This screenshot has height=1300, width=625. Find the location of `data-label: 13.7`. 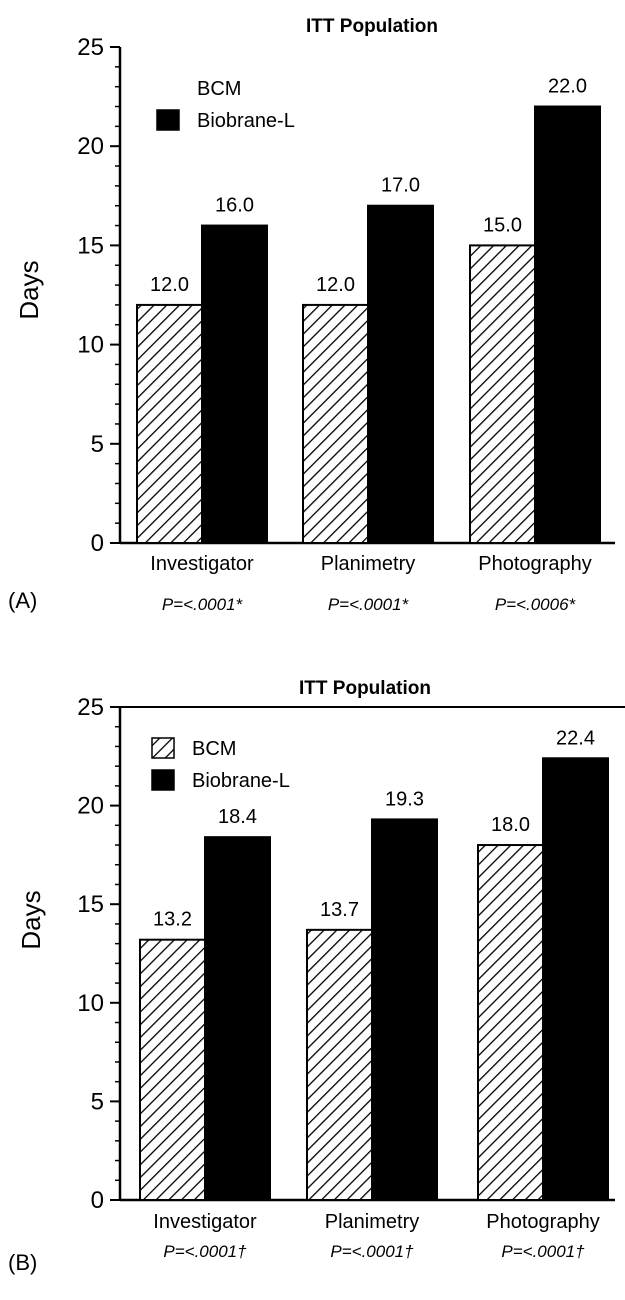

data-label: 13.7 is located at coordinates (339, 910).